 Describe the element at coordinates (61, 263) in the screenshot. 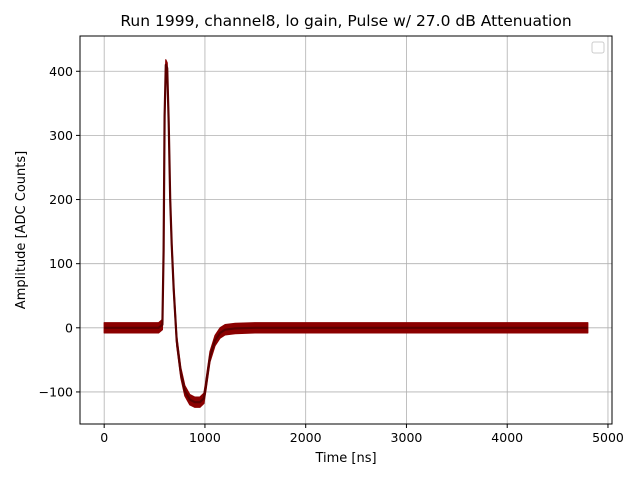

I see `y-tick-label: 100` at that location.